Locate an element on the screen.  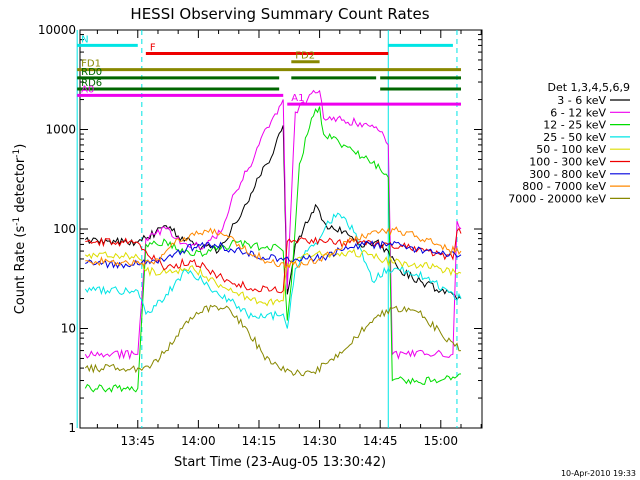
flag-bar-label: FD2 is located at coordinates (305, 56).